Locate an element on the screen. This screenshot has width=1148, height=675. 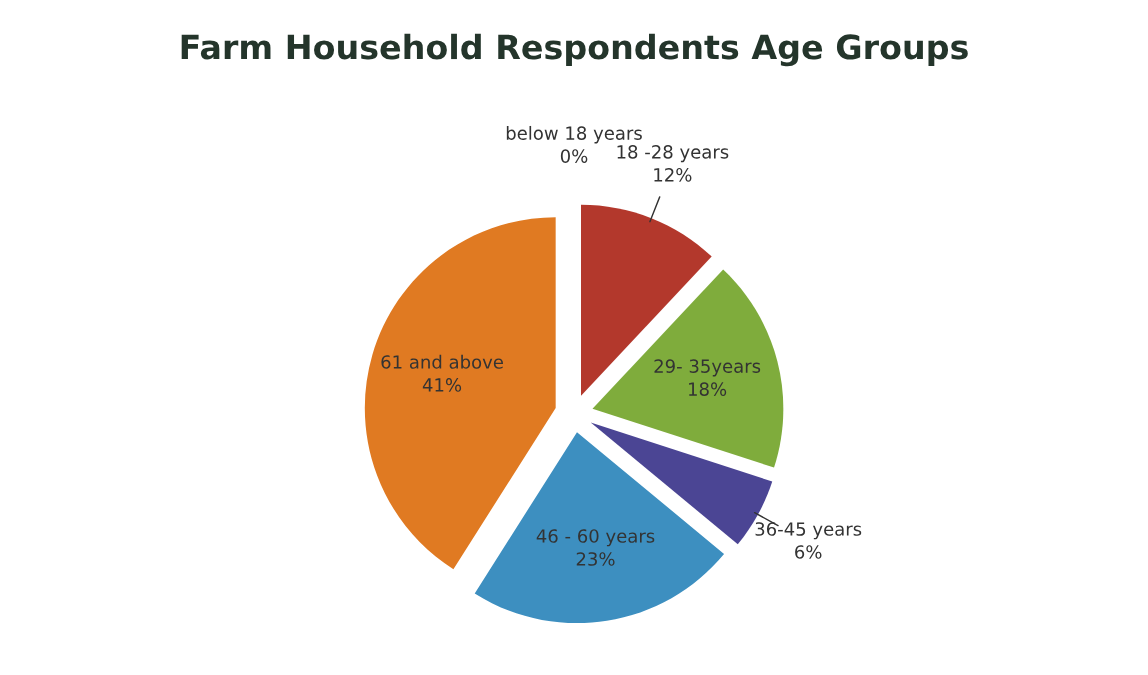
data-label: 41% is located at coordinates (442, 385).